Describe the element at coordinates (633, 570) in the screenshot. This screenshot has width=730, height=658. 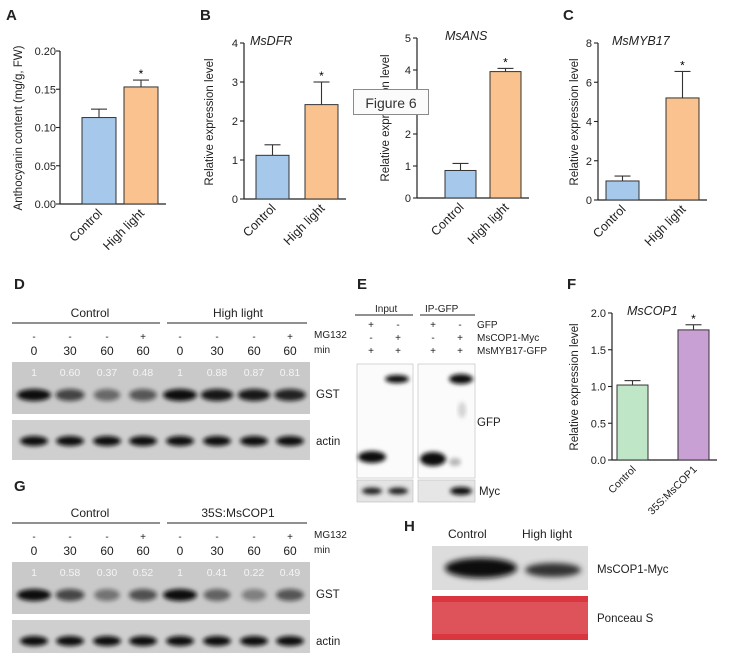
I see `h-band-mscop1: MsCOP1-Myc` at that location.